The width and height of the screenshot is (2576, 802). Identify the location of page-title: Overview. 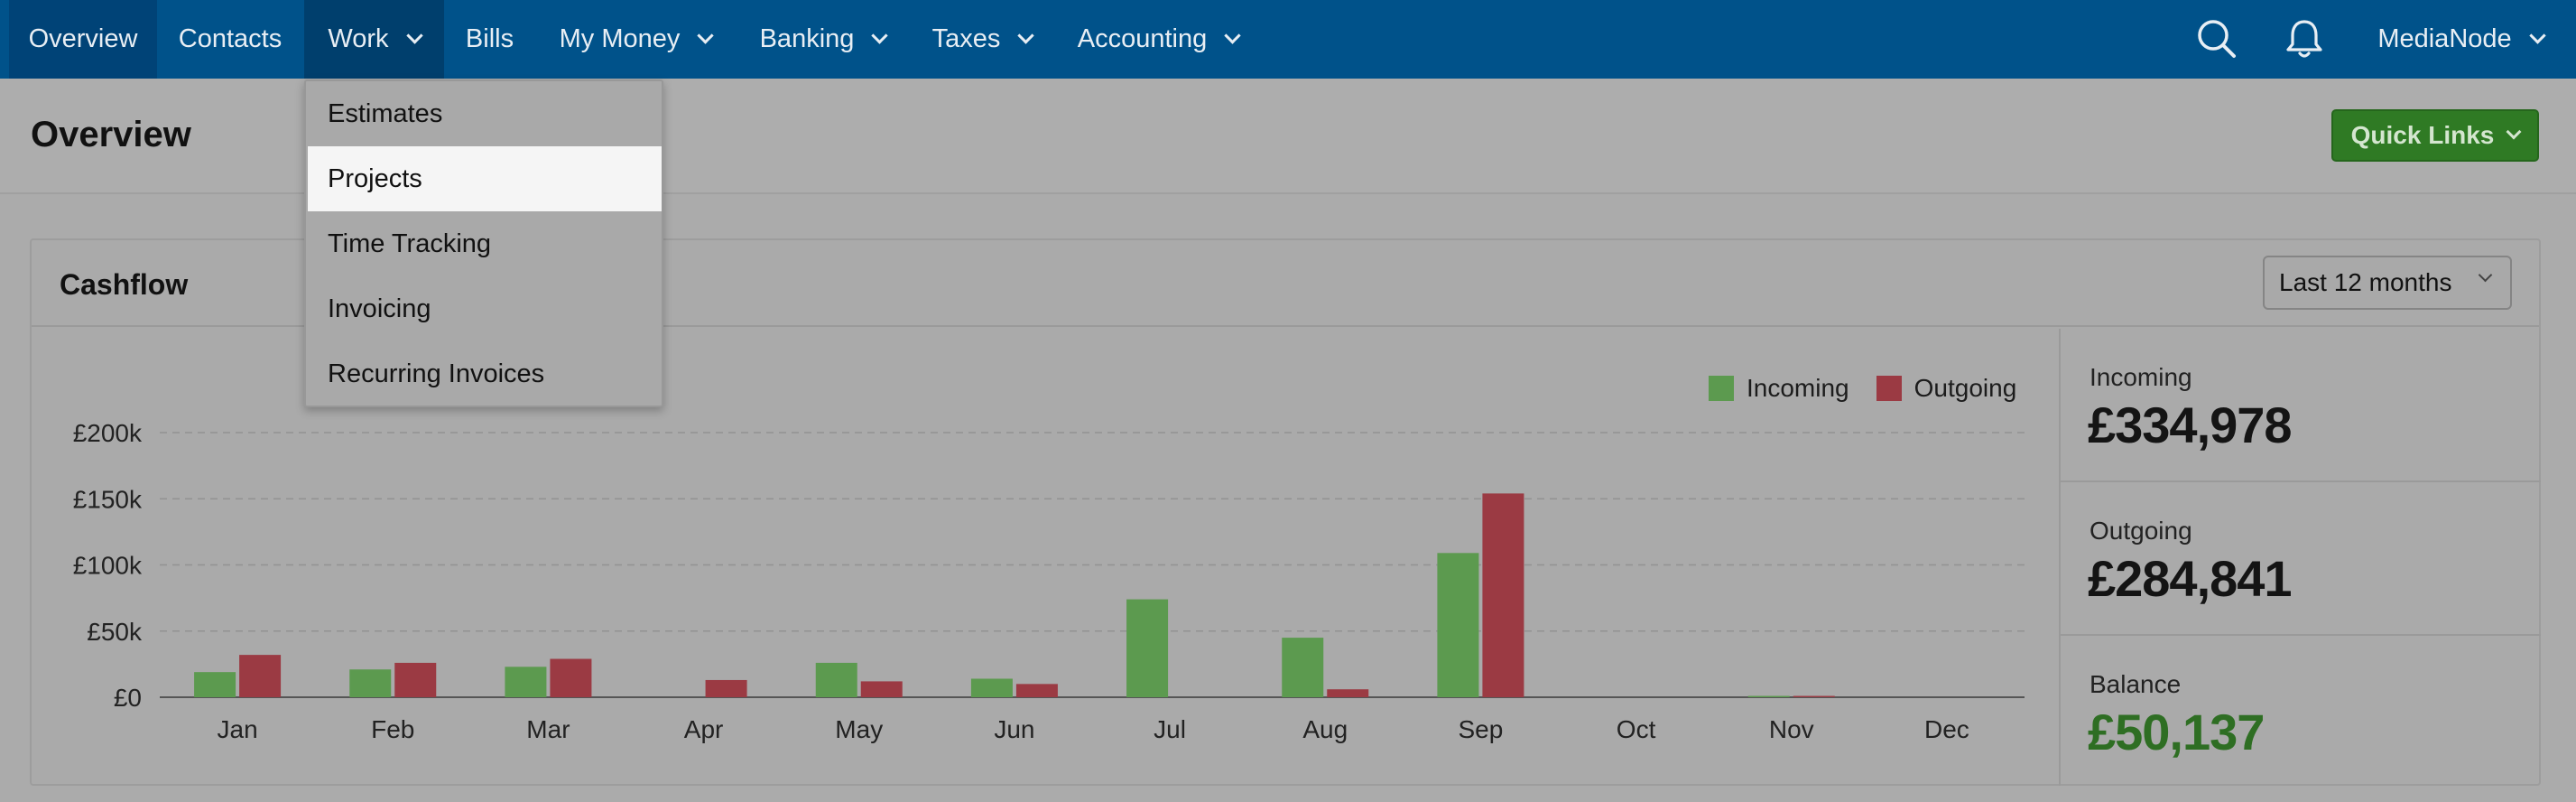
(111, 135).